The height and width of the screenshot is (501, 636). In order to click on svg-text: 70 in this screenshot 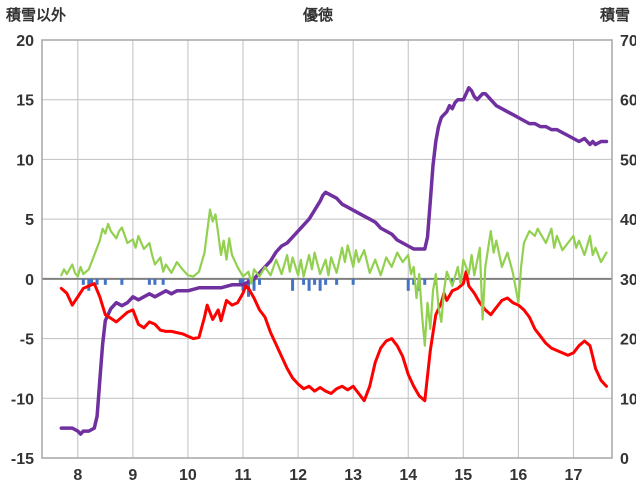, I will do `click(628, 41)`.